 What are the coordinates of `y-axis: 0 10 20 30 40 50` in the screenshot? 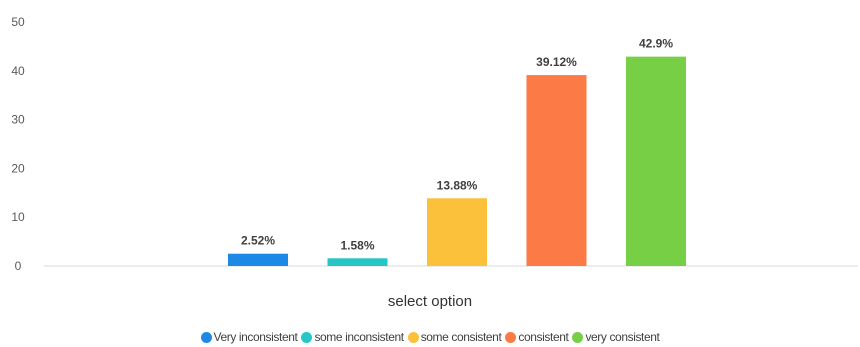 It's located at (18, 144).